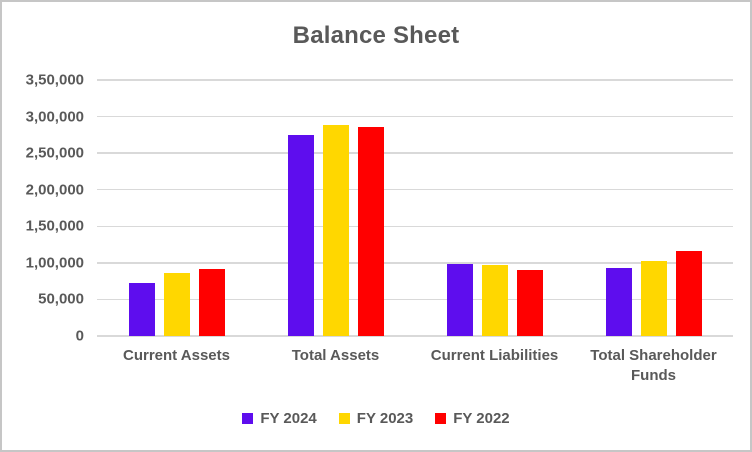  I want to click on legend: FY 2024 FY 2023 FY 2022, so click(376, 418).